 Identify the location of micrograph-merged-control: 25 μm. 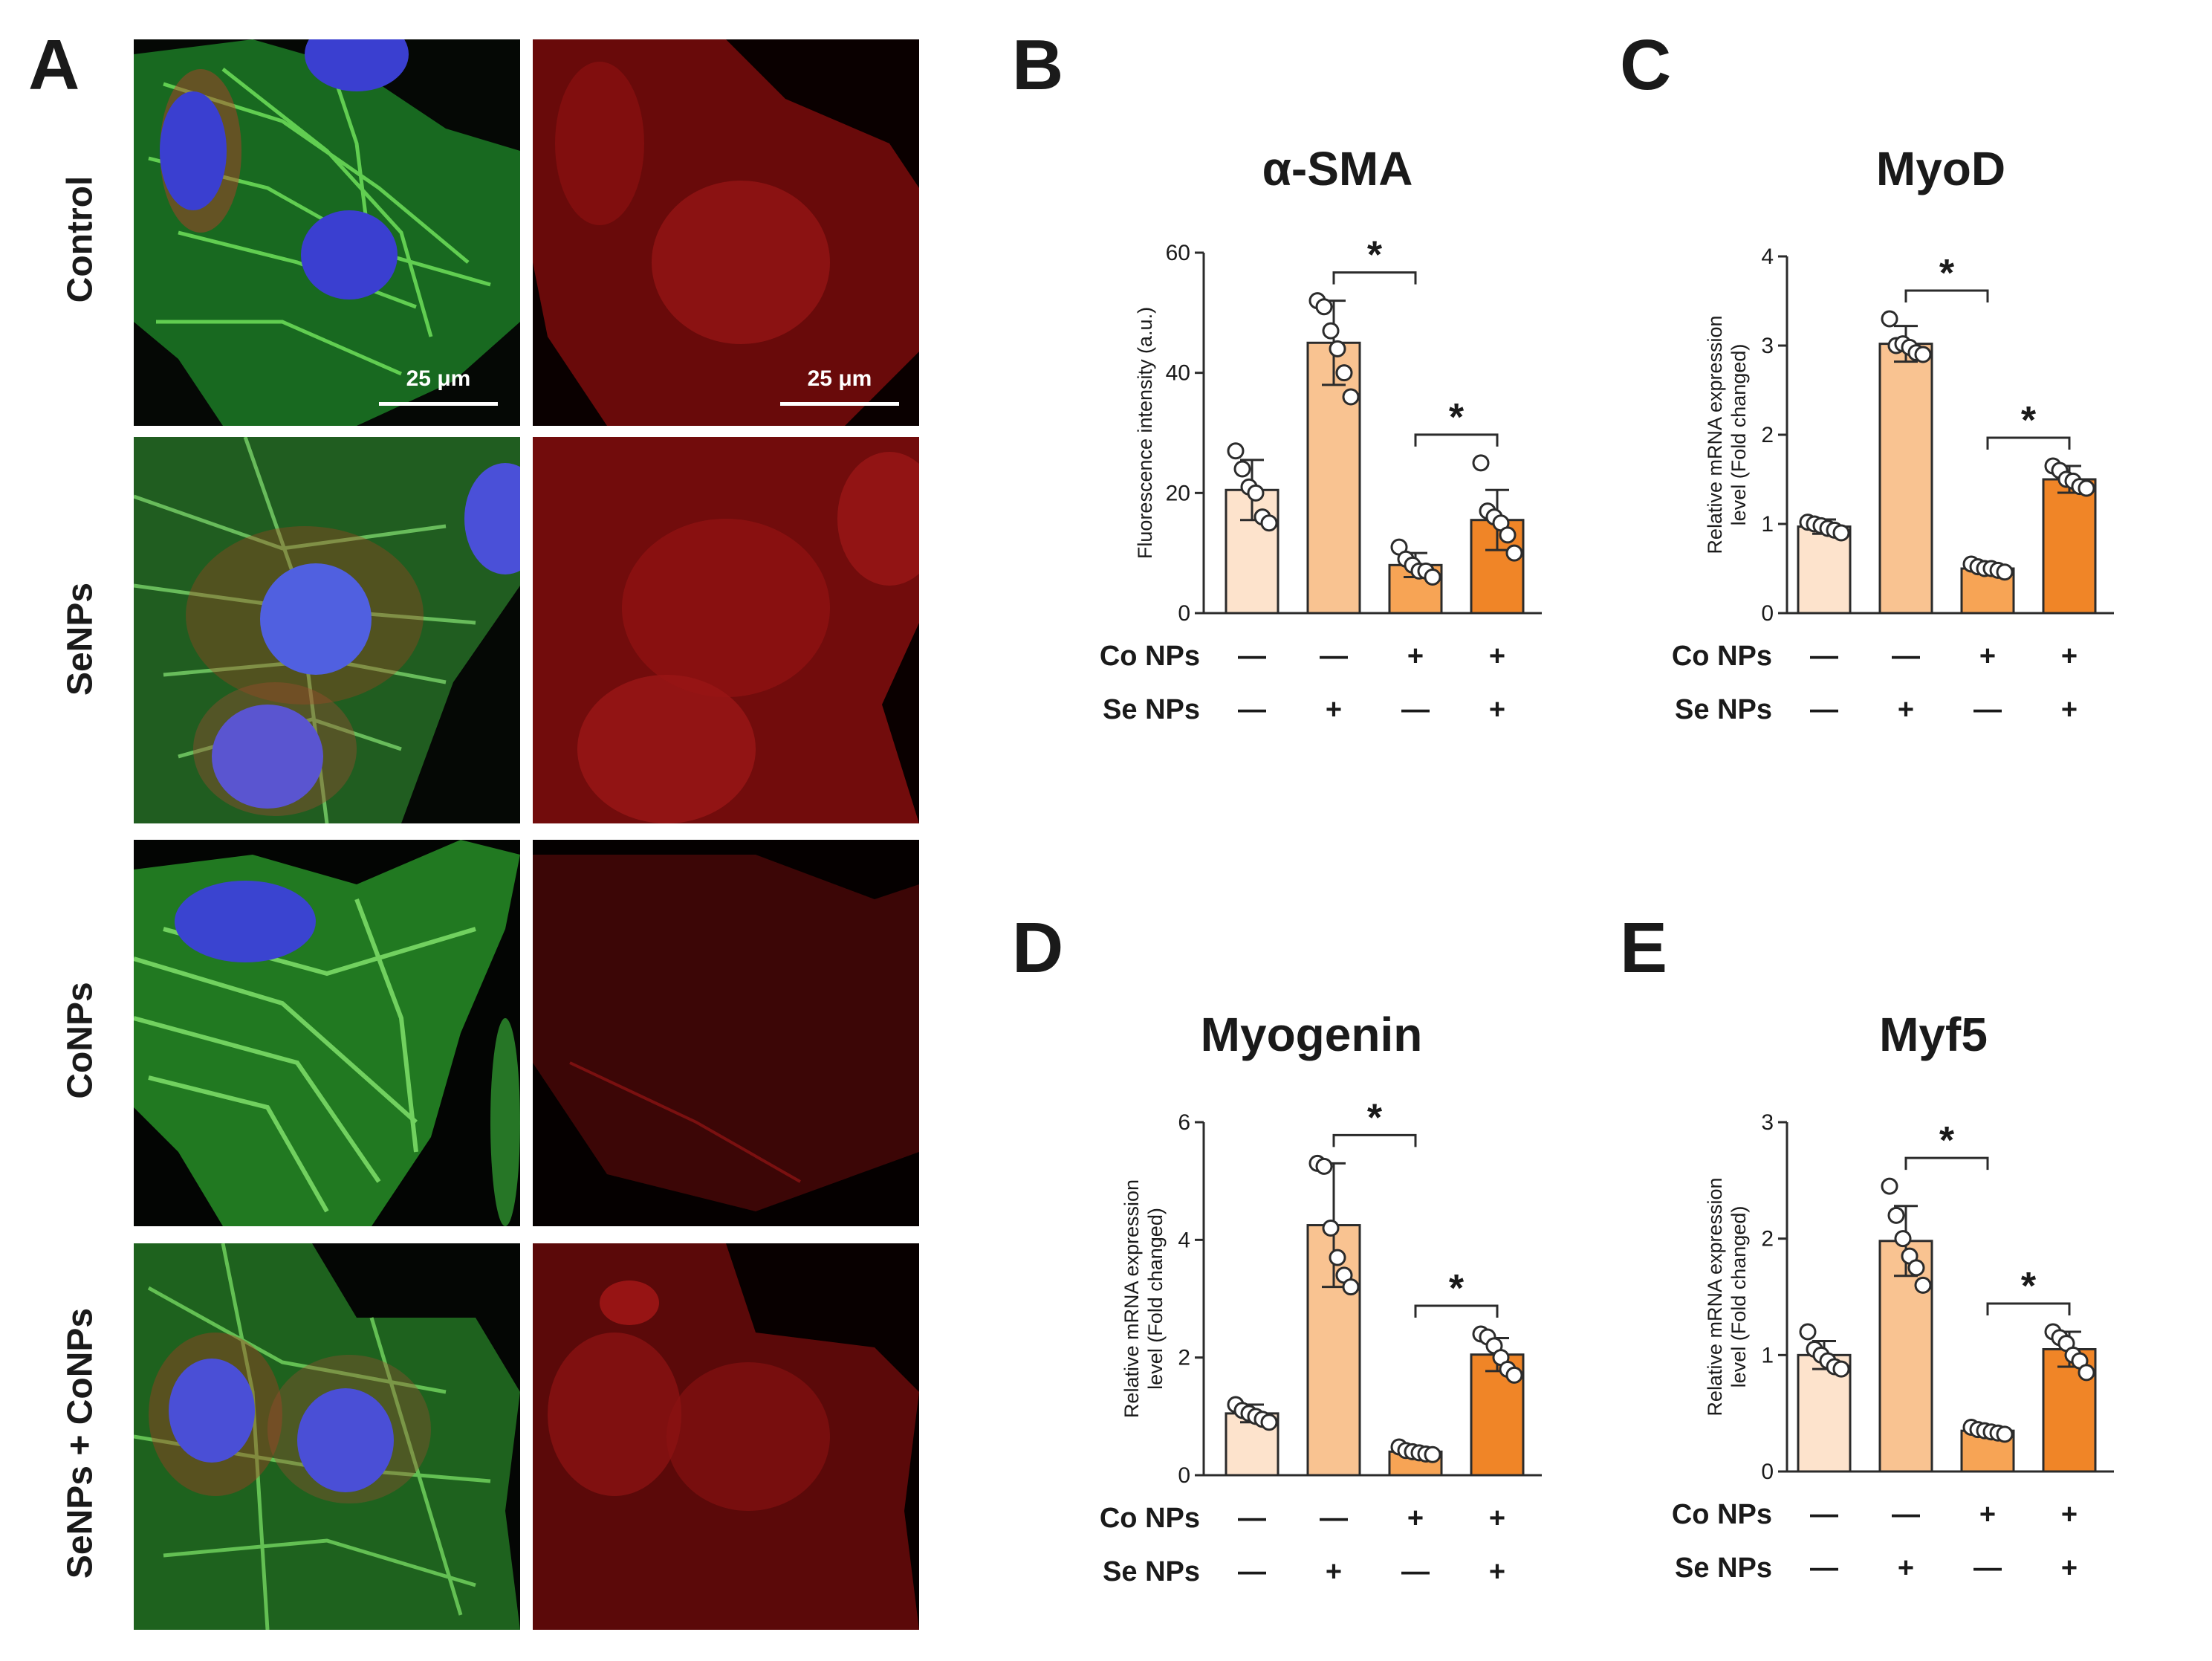
(327, 232).